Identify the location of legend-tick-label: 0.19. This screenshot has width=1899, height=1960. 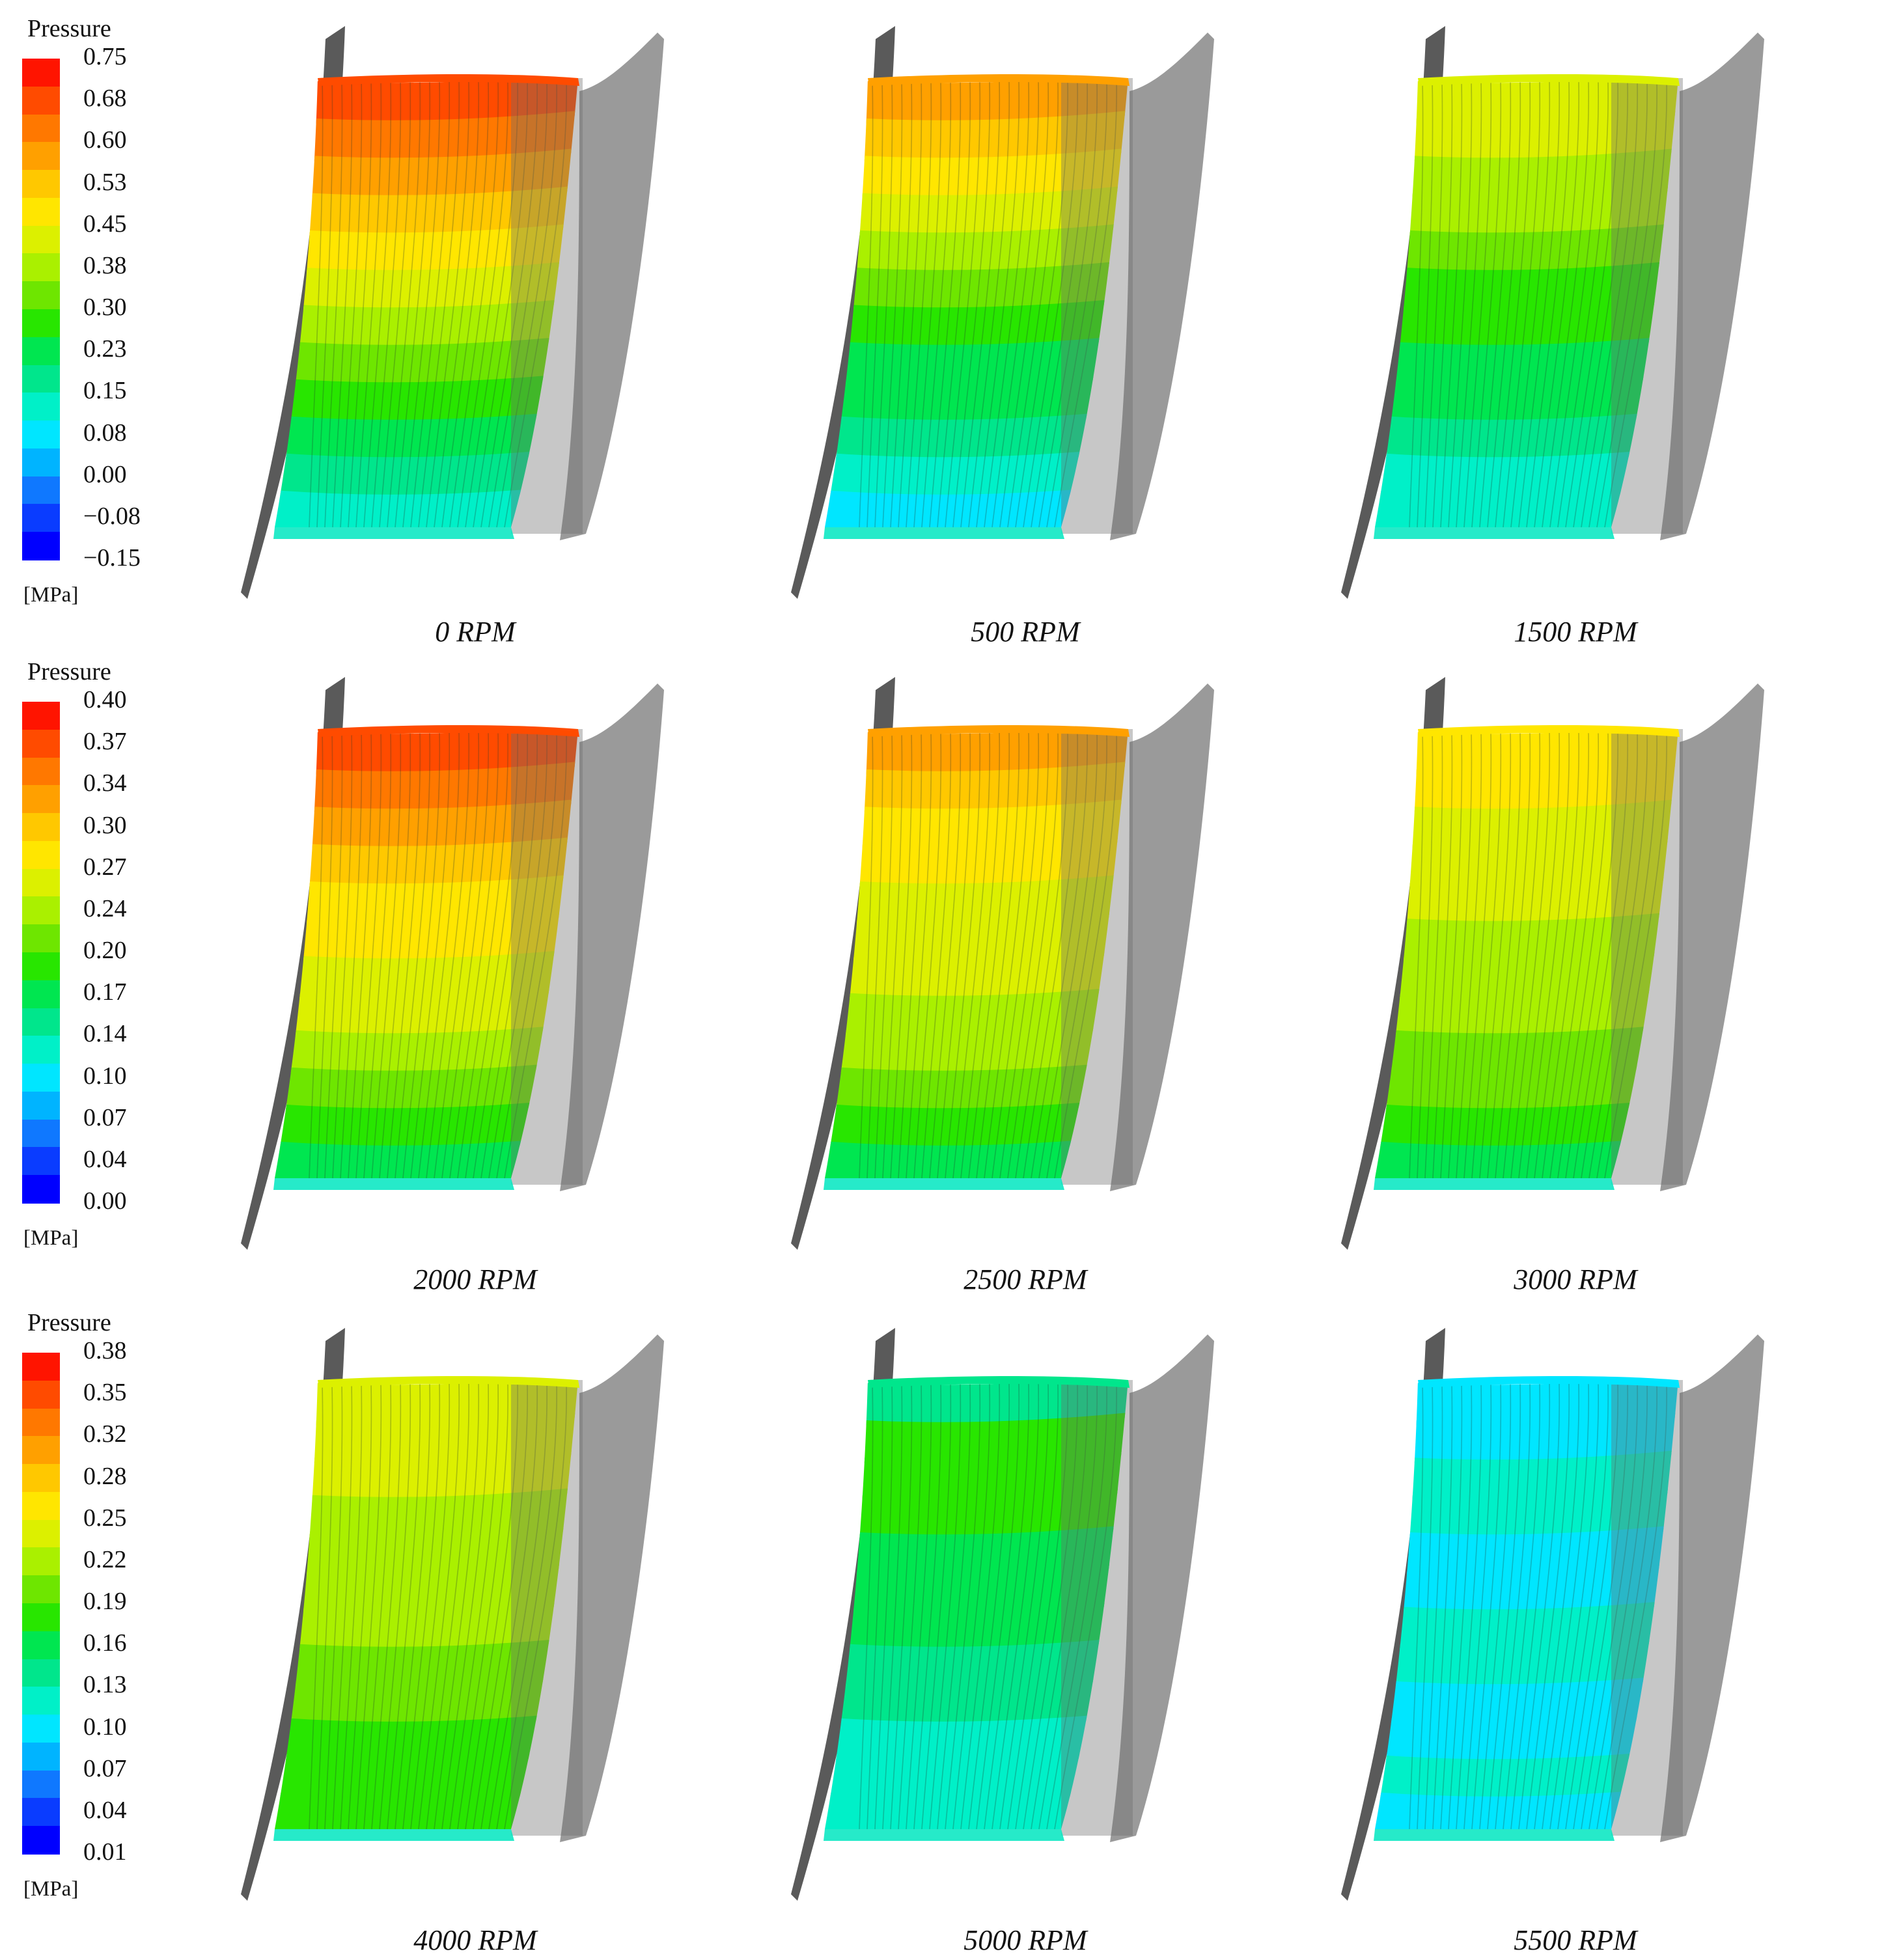
(105, 1601).